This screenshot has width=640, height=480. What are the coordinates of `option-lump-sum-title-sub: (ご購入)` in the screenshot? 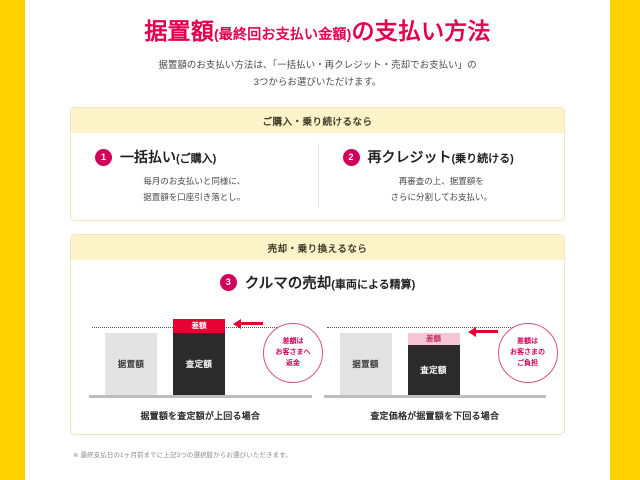 It's located at (196, 159).